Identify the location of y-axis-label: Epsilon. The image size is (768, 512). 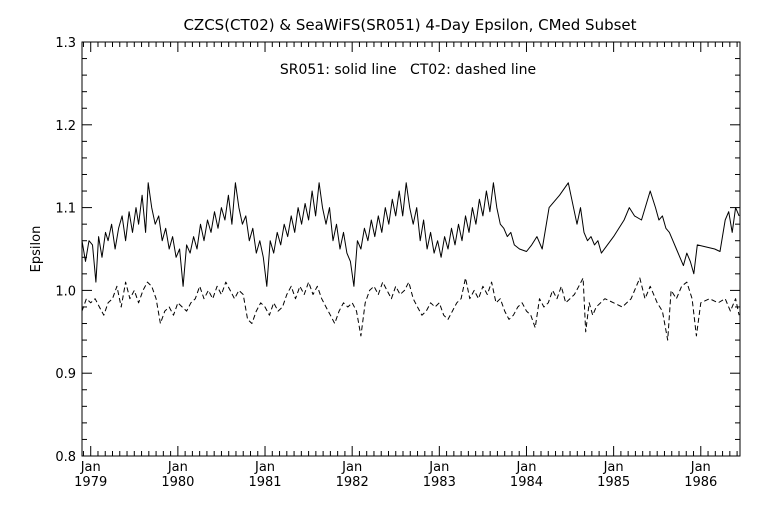
(36, 249).